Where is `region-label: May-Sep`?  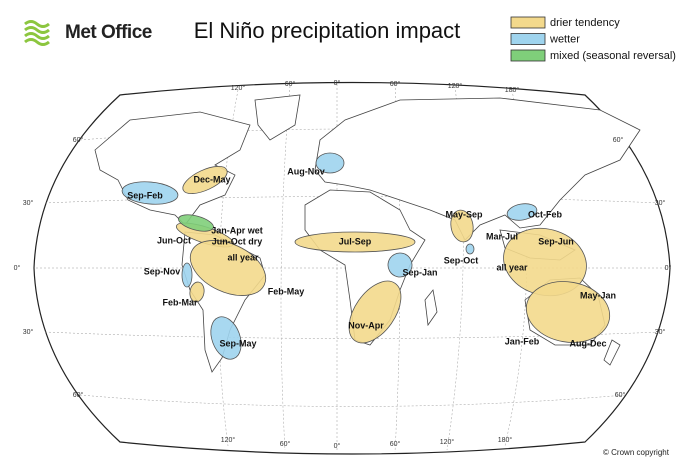
region-label: May-Sep is located at coordinates (464, 214).